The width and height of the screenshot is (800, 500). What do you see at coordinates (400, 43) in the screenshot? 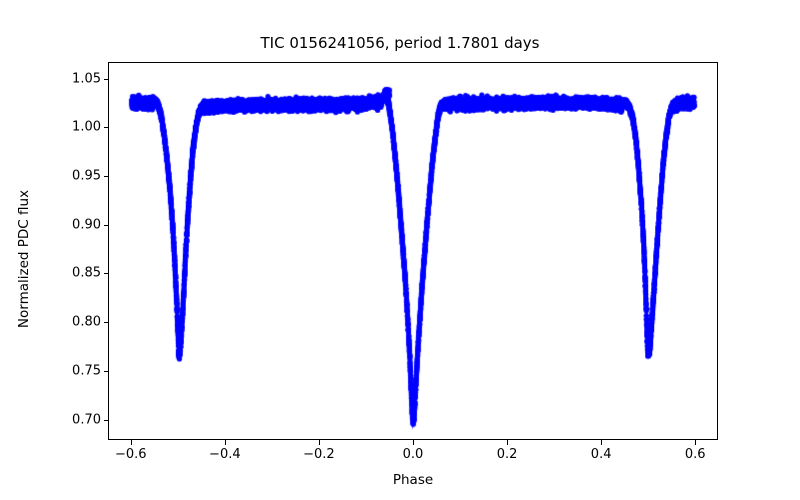
I see `chart-title: TIC 0156241056, period 1.7801 days` at bounding box center [400, 43].